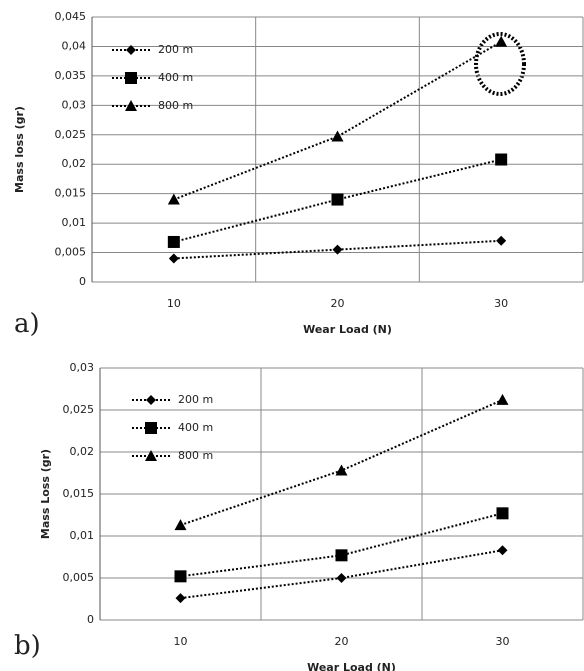 The image size is (584, 671). I want to click on panel-label: b), so click(27, 646).